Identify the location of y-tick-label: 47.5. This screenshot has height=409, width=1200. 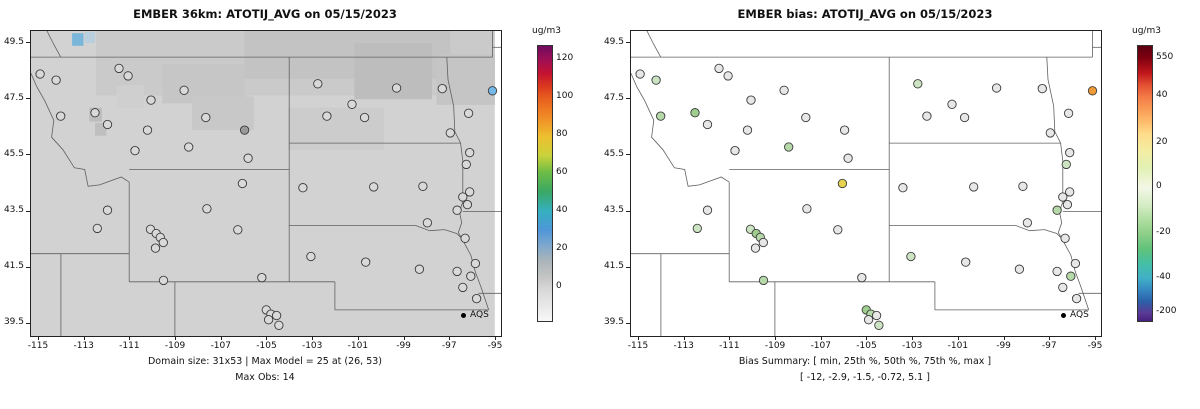
(13, 97).